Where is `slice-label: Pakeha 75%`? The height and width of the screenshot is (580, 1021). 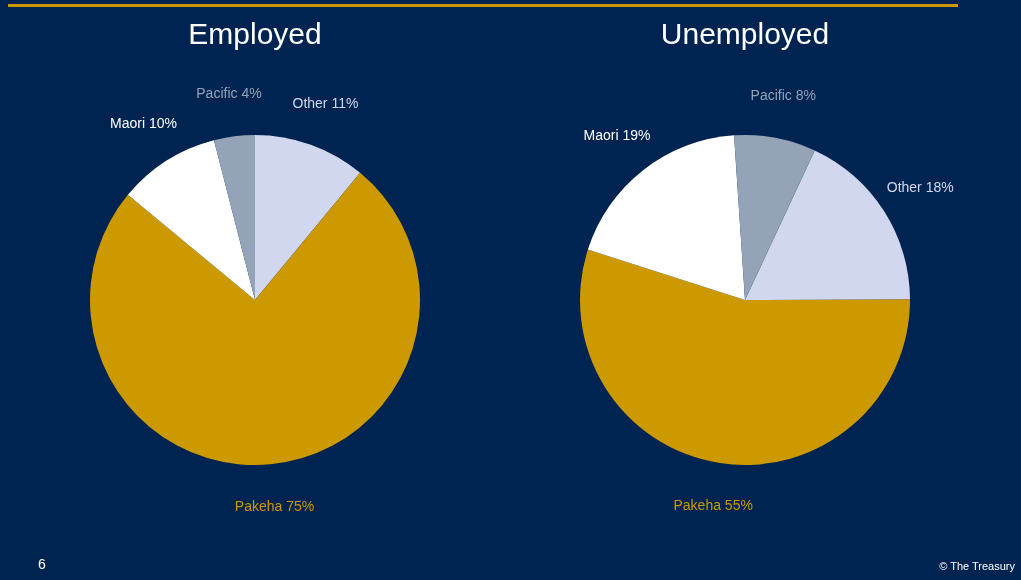 slice-label: Pakeha 75% is located at coordinates (274, 506).